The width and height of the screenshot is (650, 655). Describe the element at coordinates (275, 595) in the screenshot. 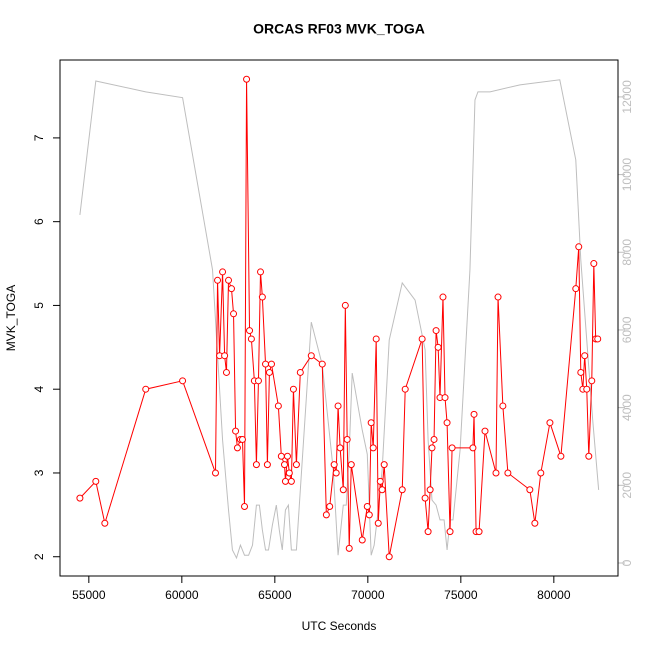

I see `x-tick-label: 65000` at that location.